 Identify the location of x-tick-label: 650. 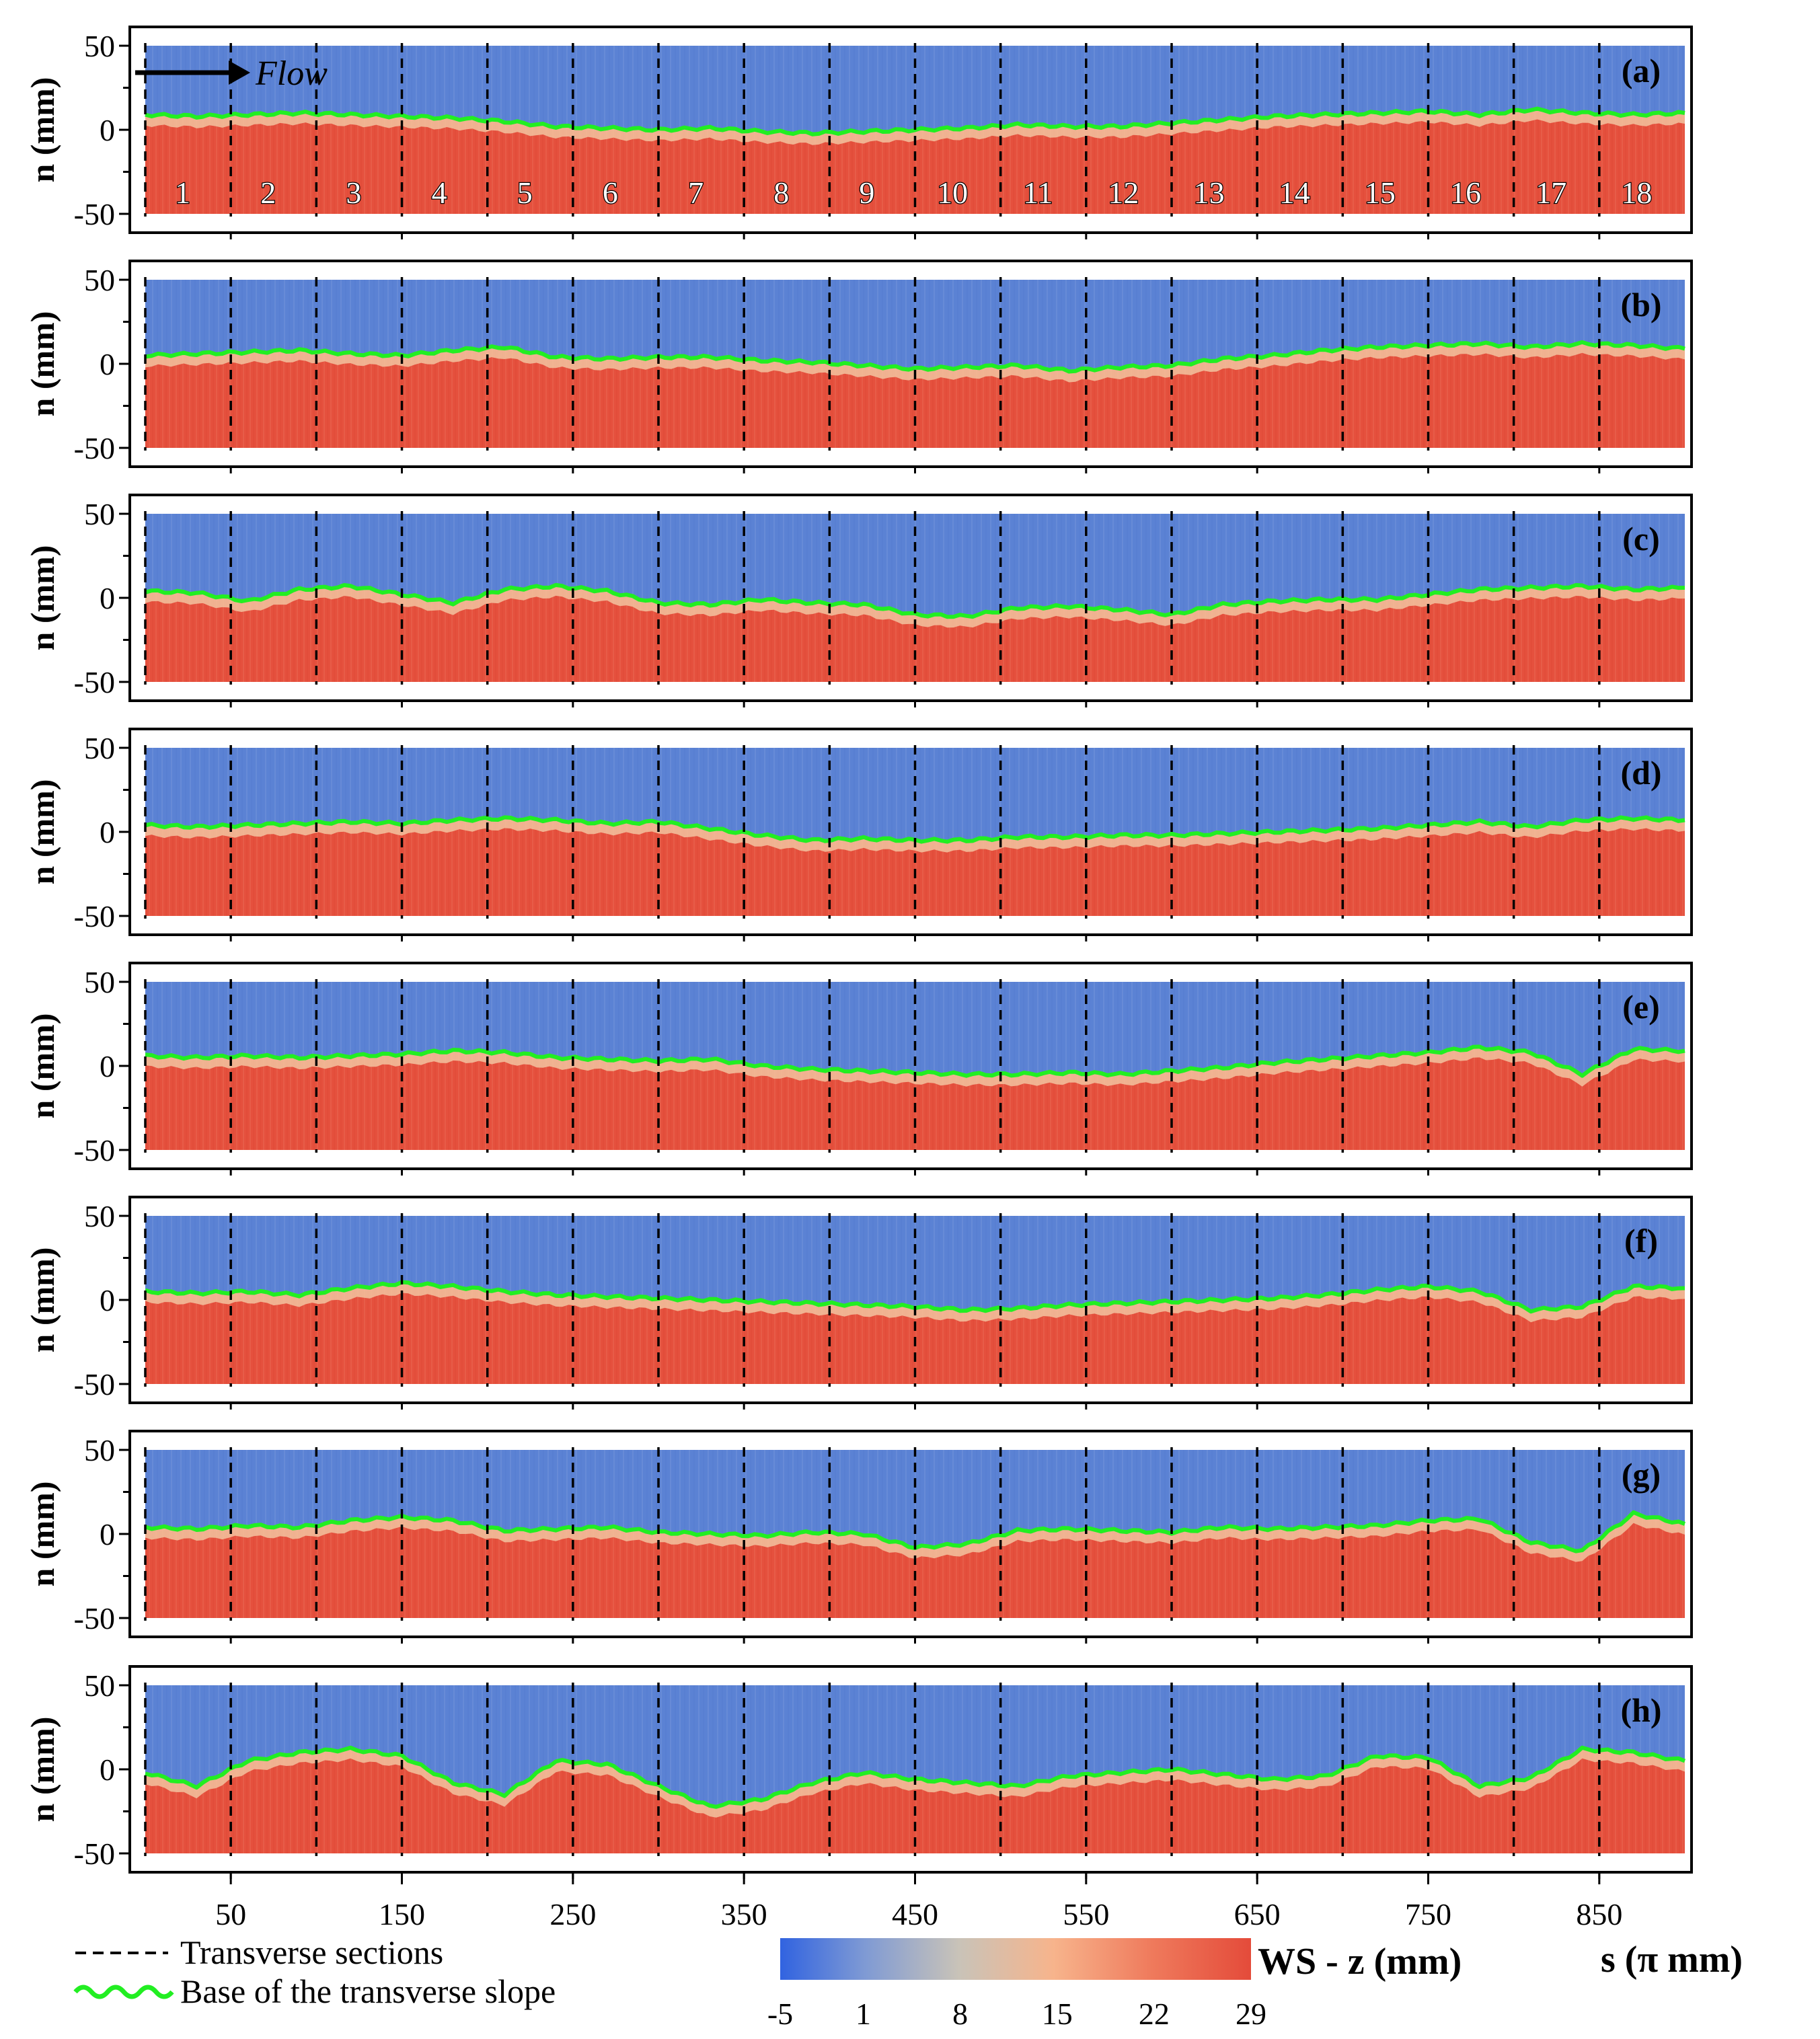
(1257, 1914).